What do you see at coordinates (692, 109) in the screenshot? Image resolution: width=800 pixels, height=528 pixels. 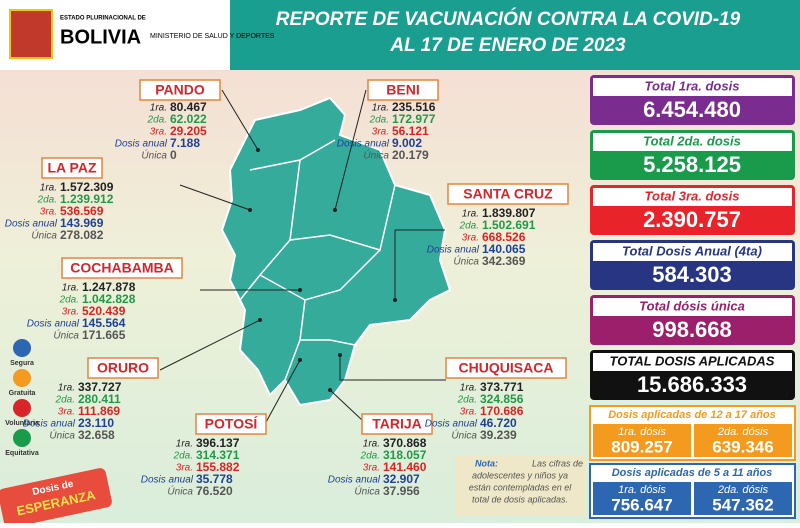 I see `total-value: 6.454.480` at bounding box center [692, 109].